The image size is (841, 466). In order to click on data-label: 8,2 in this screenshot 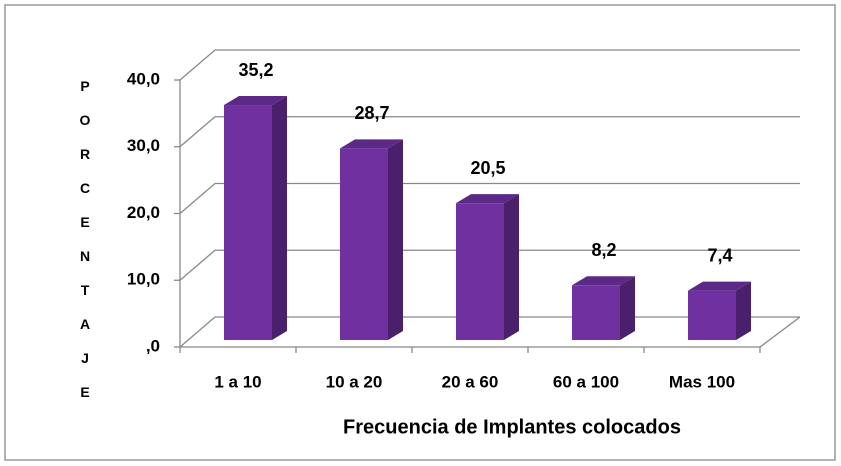, I will do `click(603, 250)`.